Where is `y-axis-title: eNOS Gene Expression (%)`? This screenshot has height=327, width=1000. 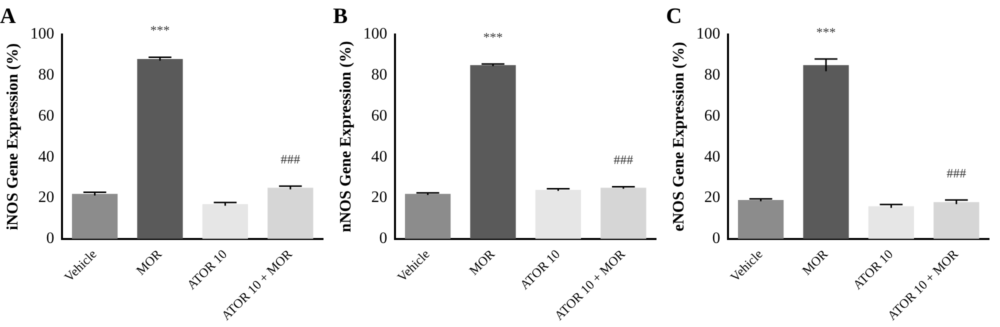 y-axis-title: eNOS Gene Expression (%) is located at coordinates (679, 137).